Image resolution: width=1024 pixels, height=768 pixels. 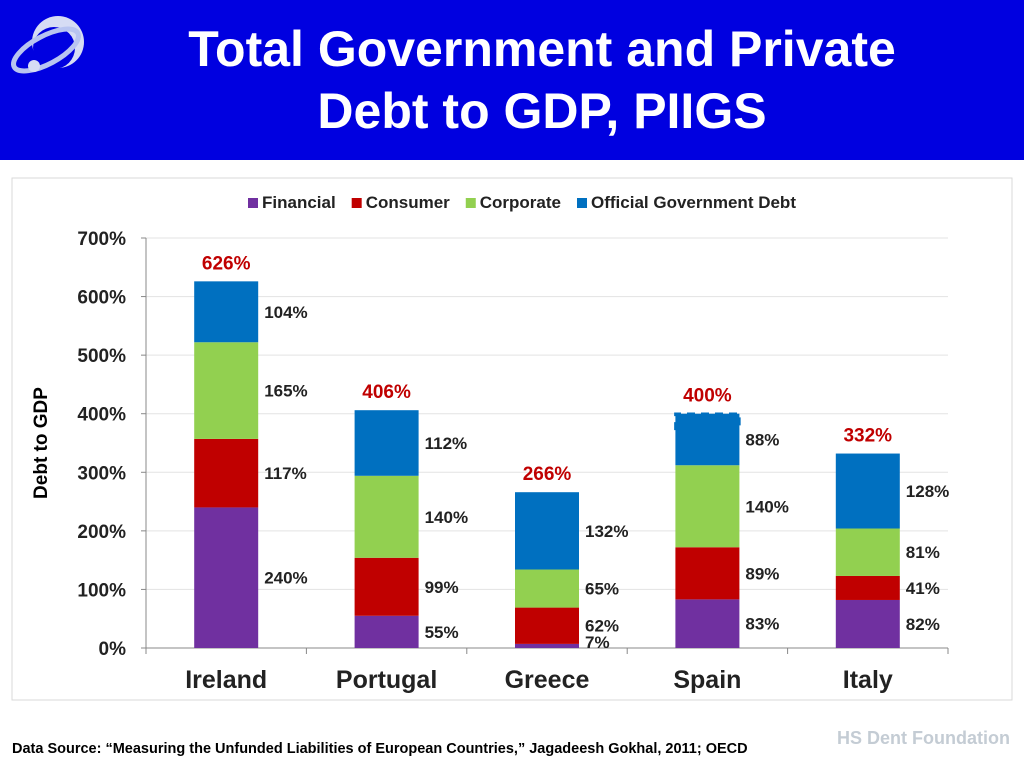 I want to click on data-label: 82%, so click(x=923, y=624).